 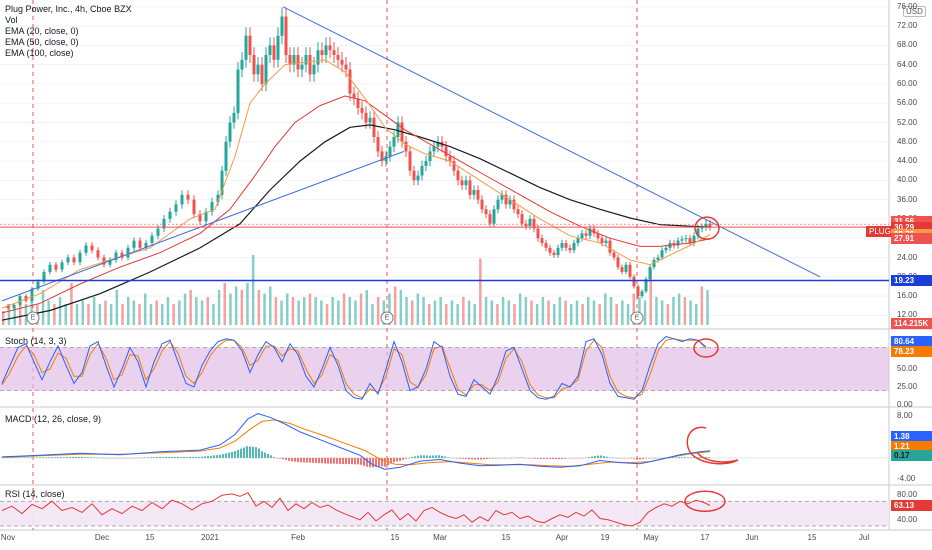 I want to click on annotation-circle-stoch, so click(x=706, y=348).